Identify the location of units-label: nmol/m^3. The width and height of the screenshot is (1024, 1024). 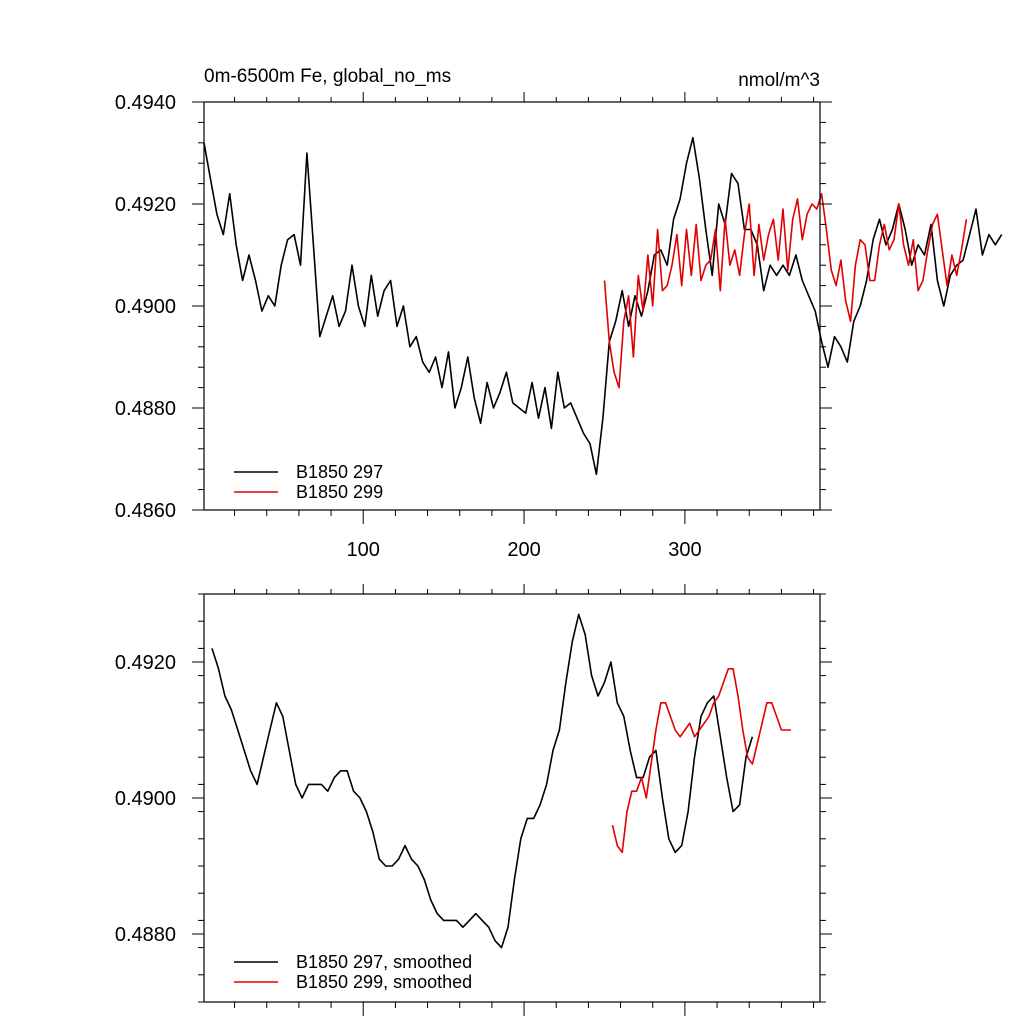
(779, 80).